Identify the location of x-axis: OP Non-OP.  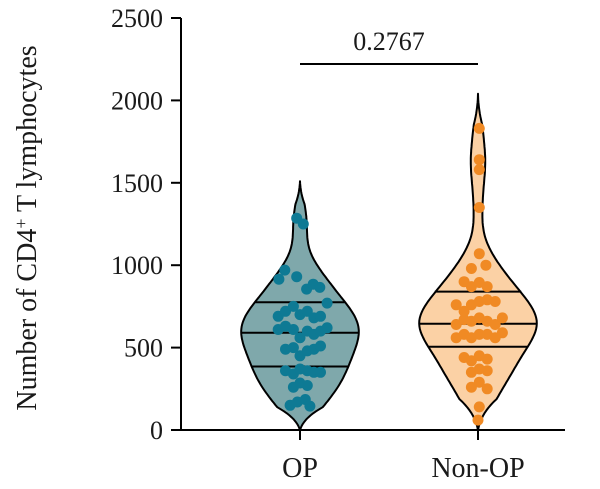
(373, 456).